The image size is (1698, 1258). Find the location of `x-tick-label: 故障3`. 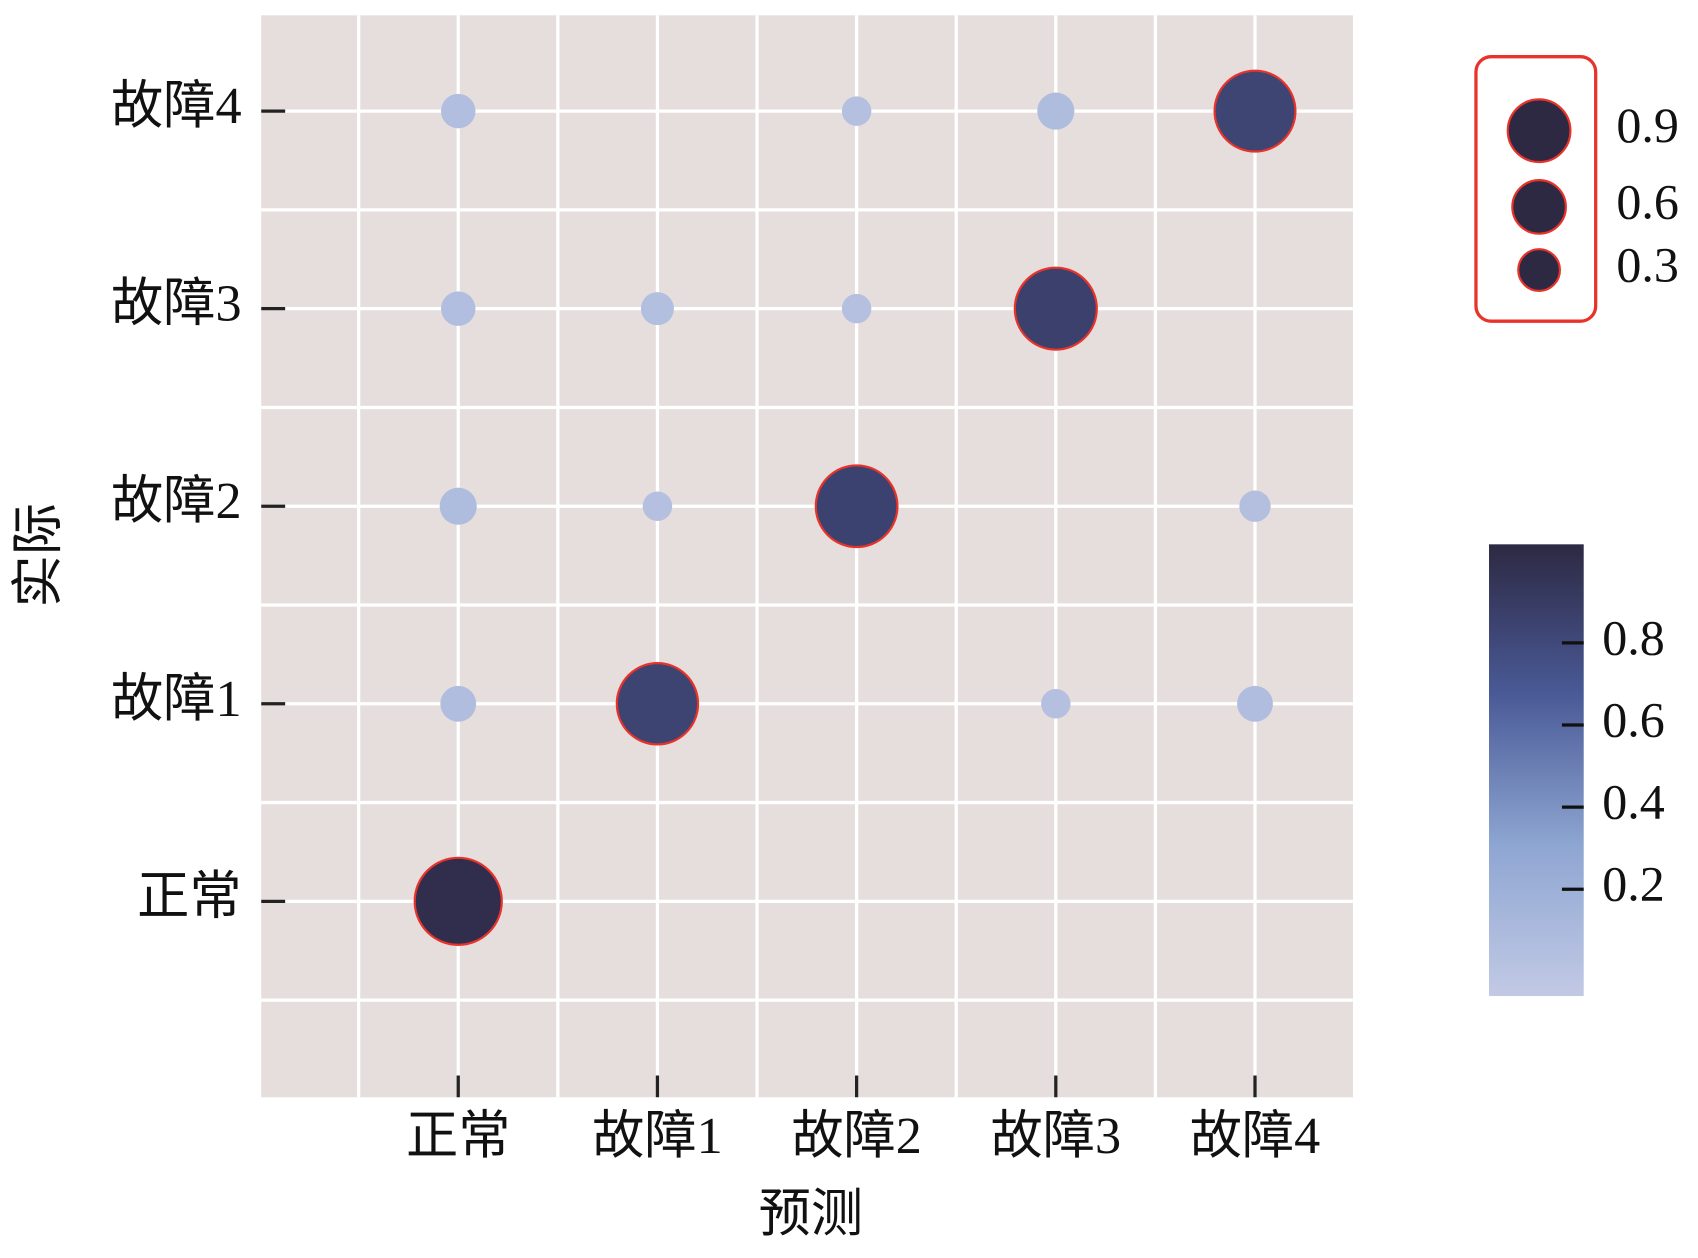

x-tick-label: 故障3 is located at coordinates (1056, 1136).